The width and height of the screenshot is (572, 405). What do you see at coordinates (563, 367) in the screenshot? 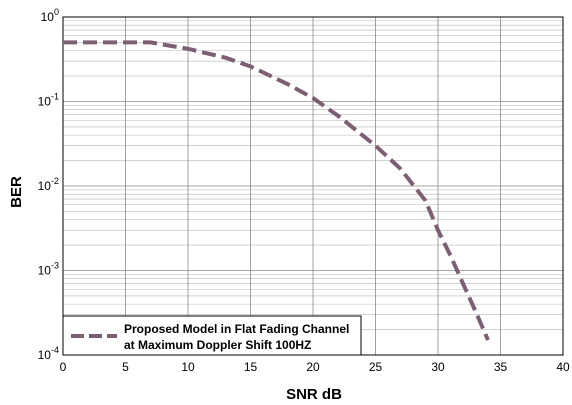
I see `x-tick-label: 40` at bounding box center [563, 367].